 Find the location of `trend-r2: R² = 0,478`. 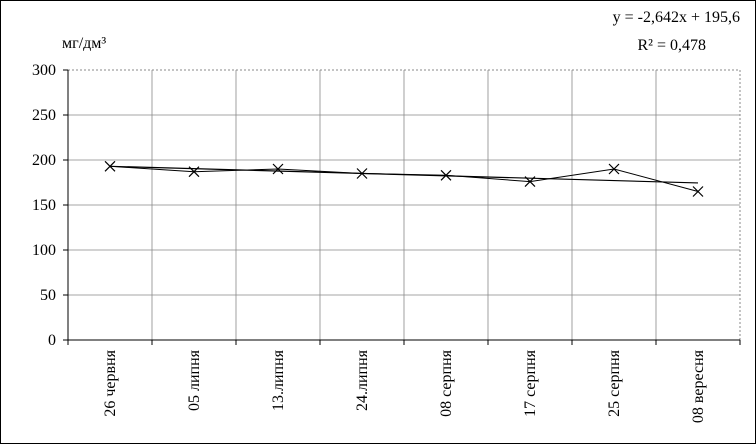

trend-r2: R² = 0,478 is located at coordinates (672, 45).